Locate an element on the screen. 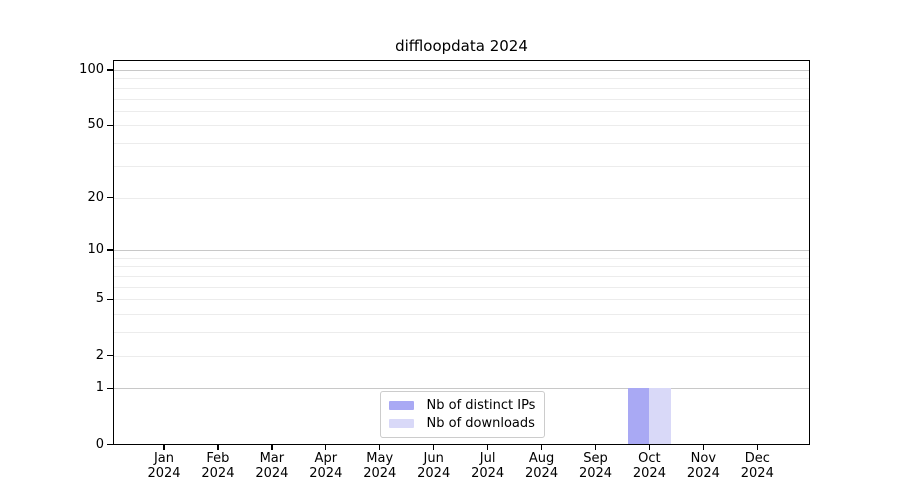 The width and height of the screenshot is (900, 500). x-tick-label-month: Jun is located at coordinates (433, 459).